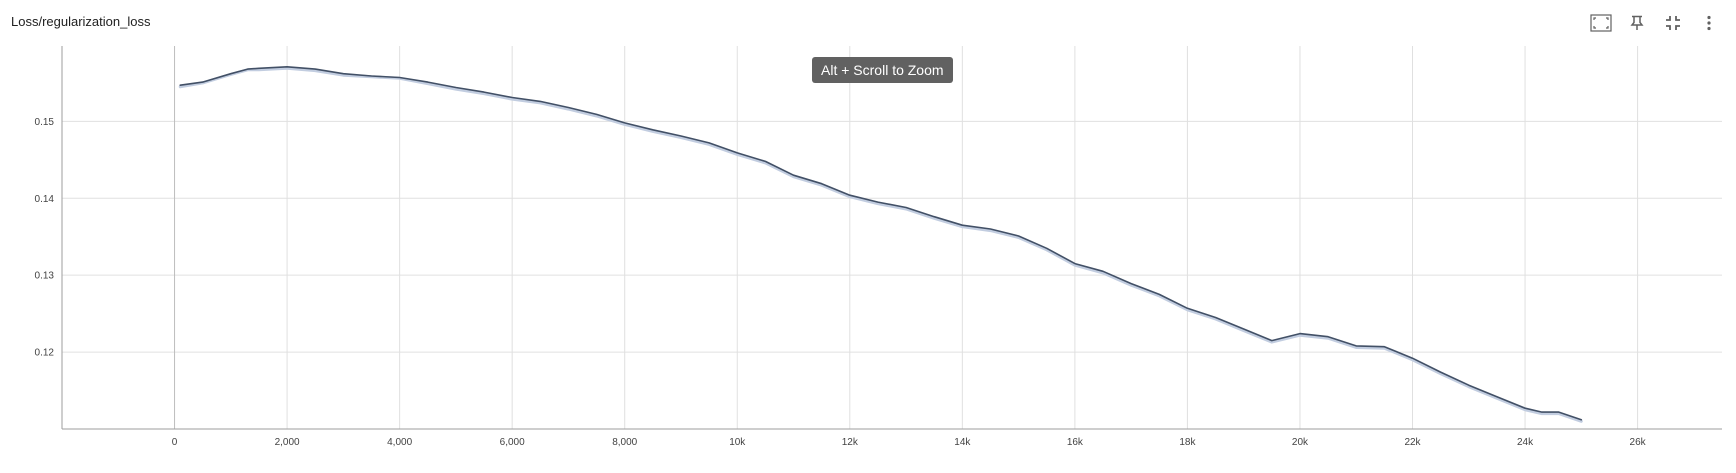 Image resolution: width=1736 pixels, height=473 pixels. What do you see at coordinates (512, 442) in the screenshot?
I see `x-tick-label: 6,000` at bounding box center [512, 442].